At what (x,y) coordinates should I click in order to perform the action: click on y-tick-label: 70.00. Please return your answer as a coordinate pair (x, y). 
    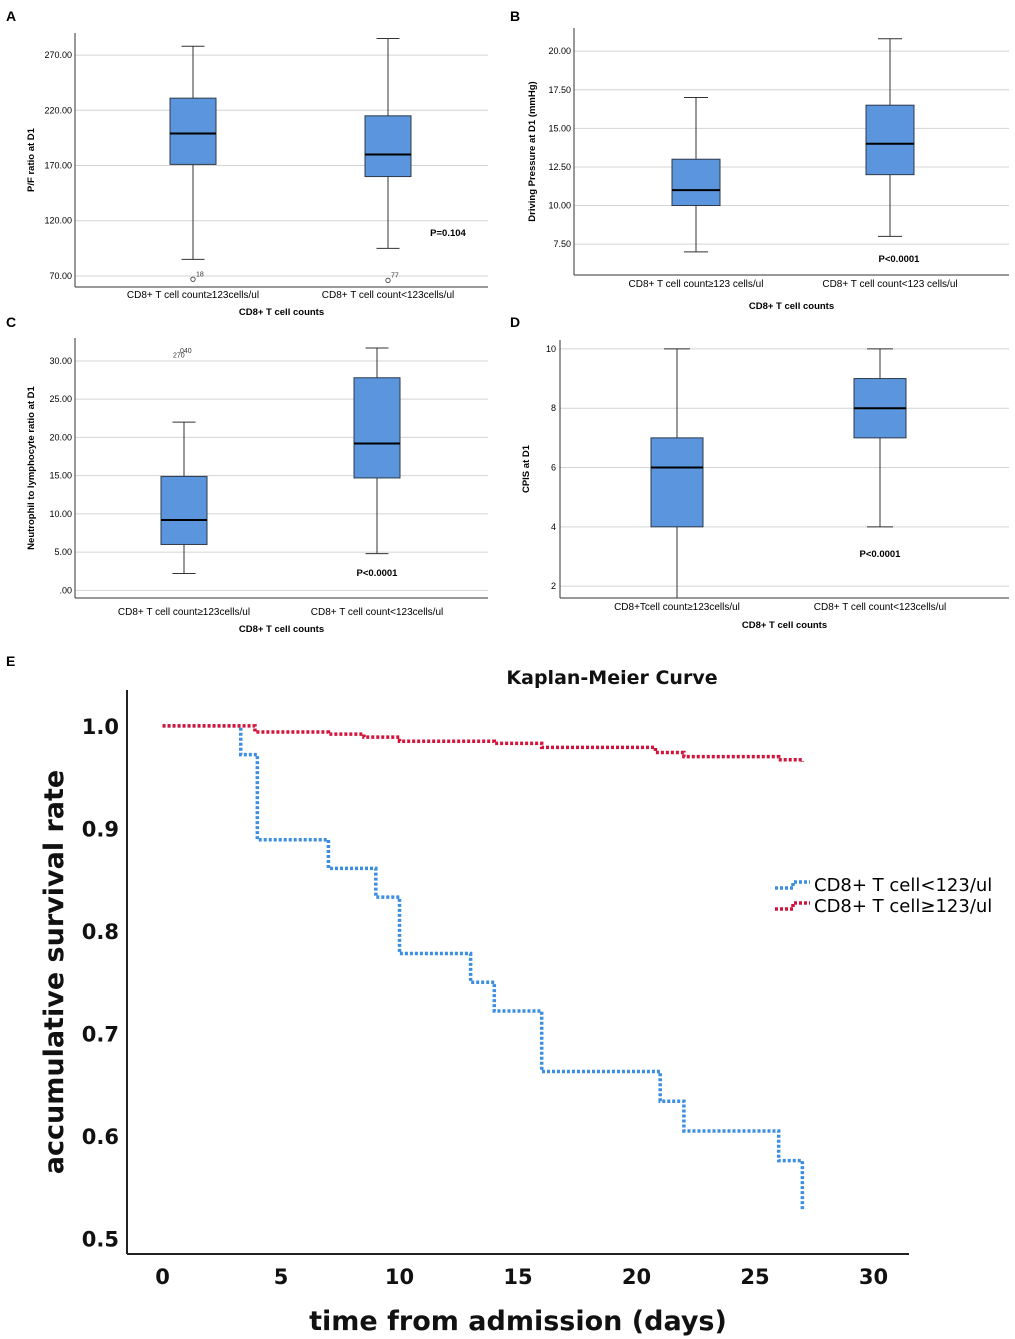
    Looking at the image, I should click on (60, 276).